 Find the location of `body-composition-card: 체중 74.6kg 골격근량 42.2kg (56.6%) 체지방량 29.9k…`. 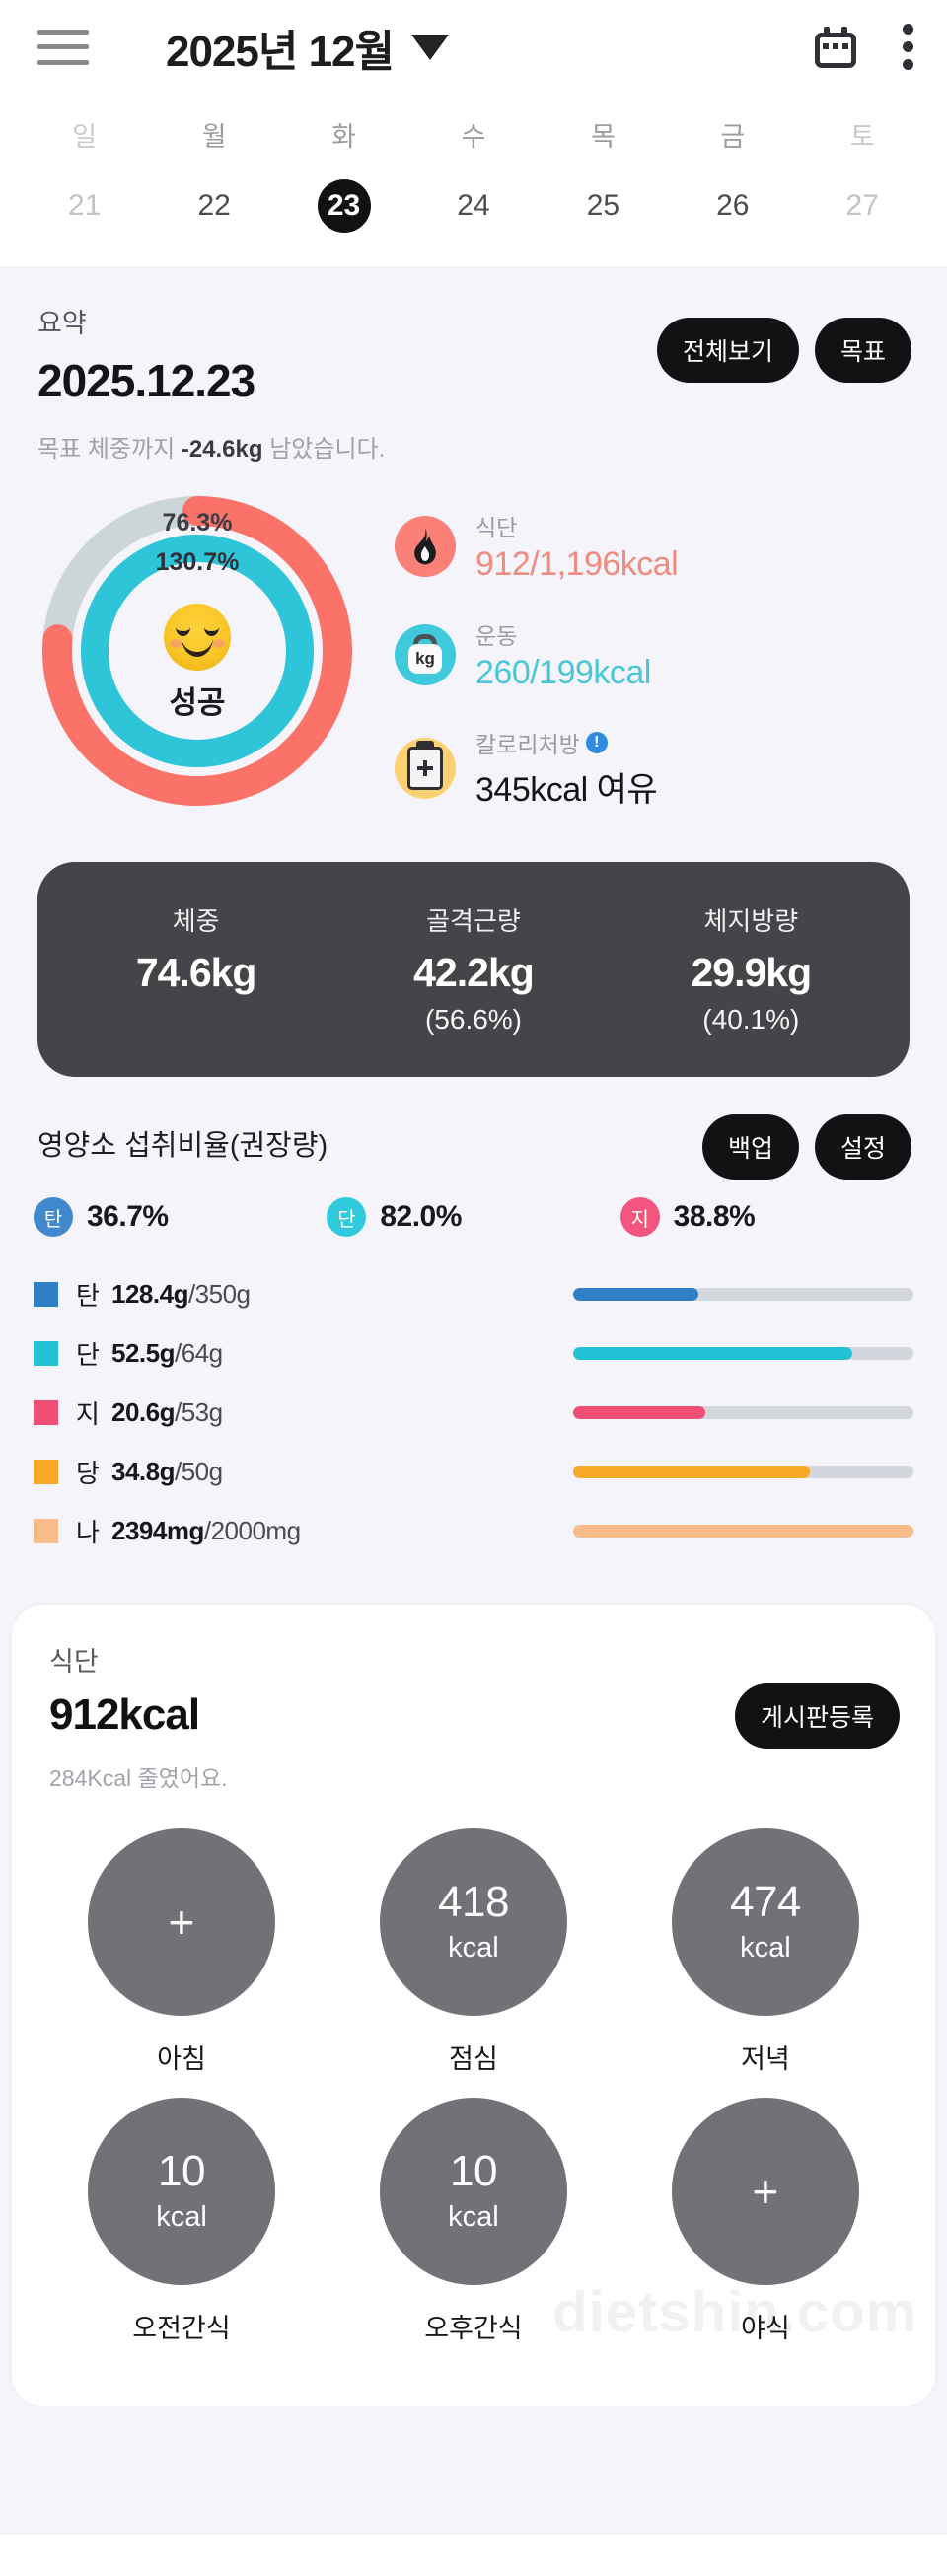

body-composition-card: 체중 74.6kg 골격근량 42.2kg (56.6%) 체지방량 29.9k… is located at coordinates (473, 969).